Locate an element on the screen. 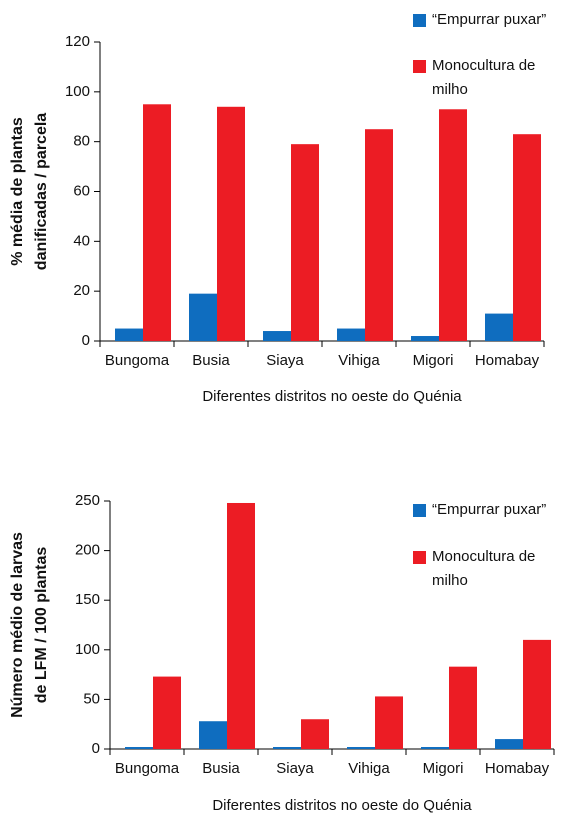 This screenshot has width=570, height=816. y-axis-label: danificadas / parcela is located at coordinates (41, 192).